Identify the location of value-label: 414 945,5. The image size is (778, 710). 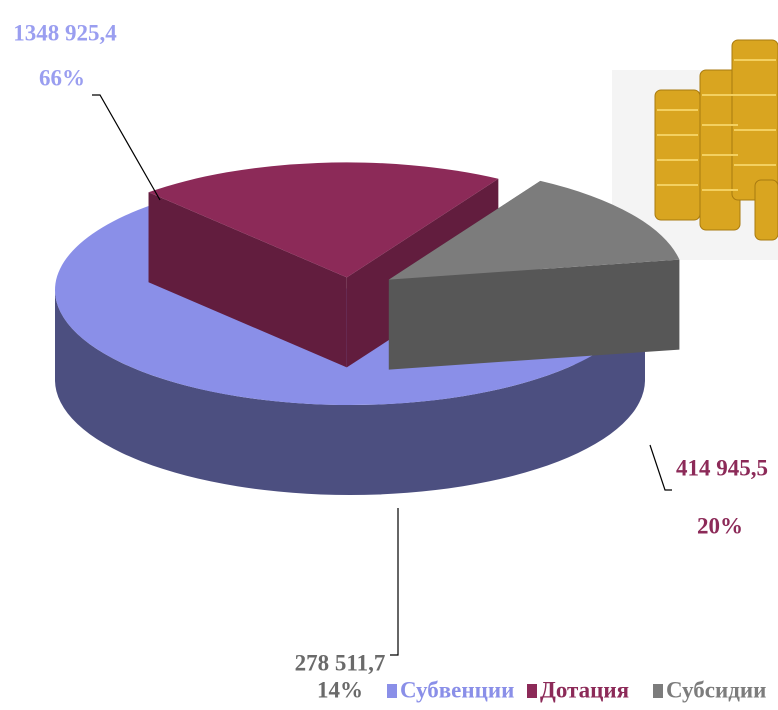
(722, 467).